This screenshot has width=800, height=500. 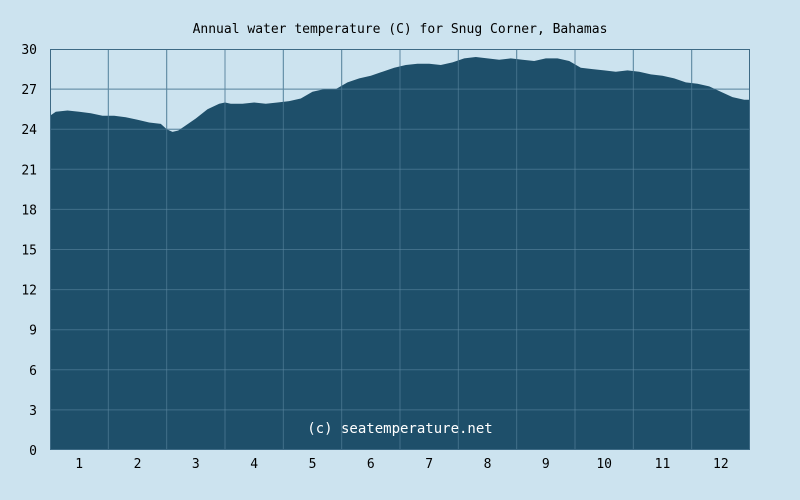 I want to click on y-tick-label: 12, so click(x=29, y=291).